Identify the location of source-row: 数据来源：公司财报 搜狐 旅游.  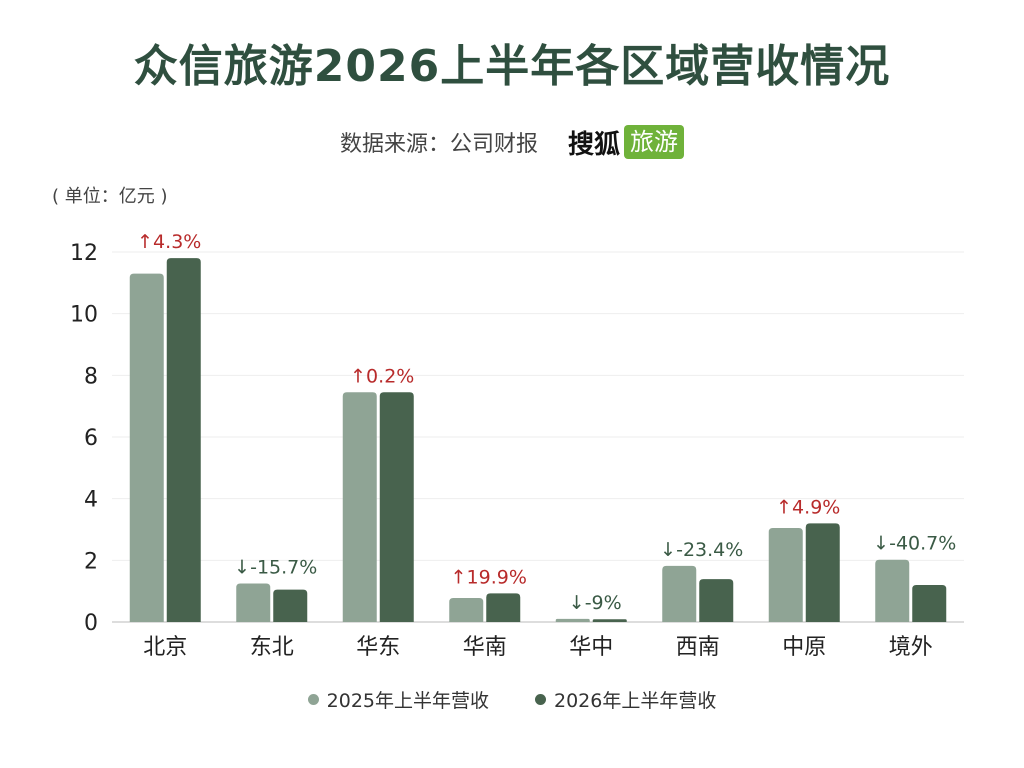
(512, 142).